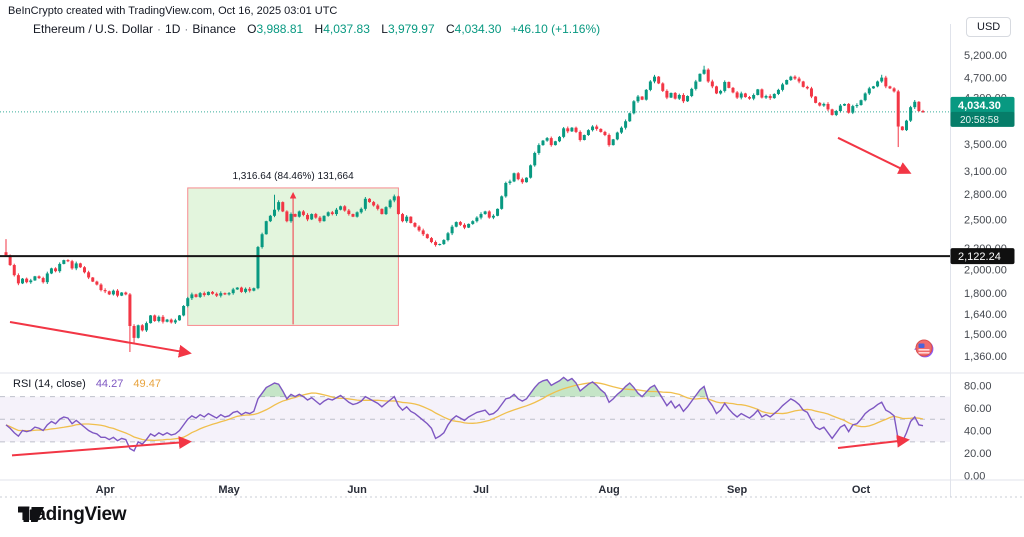 Image resolution: width=1024 pixels, height=537 pixels. I want to click on svg-text: May, so click(229, 490).